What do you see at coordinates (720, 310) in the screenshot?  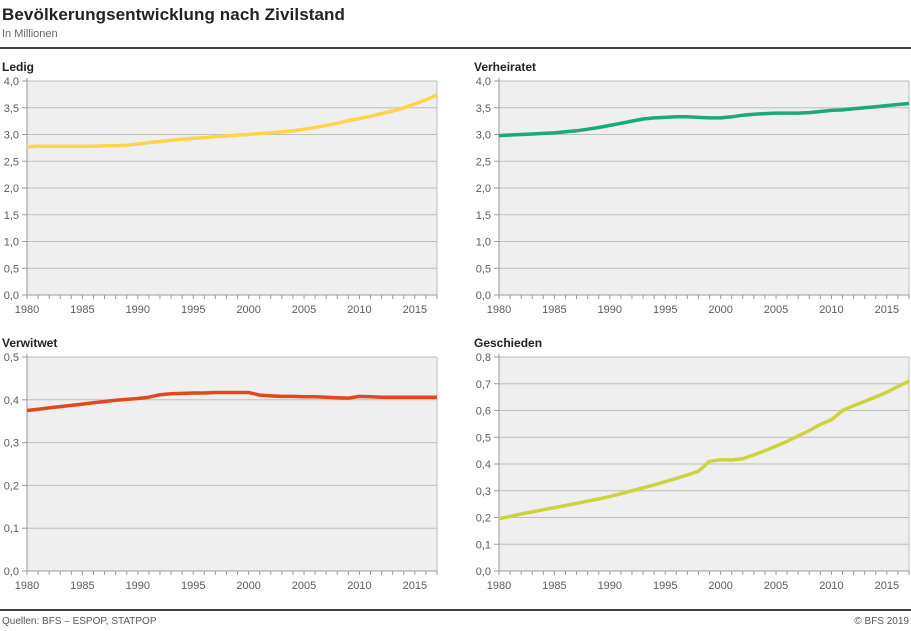 I see `verheiratet-xtick-label: 2000` at bounding box center [720, 310].